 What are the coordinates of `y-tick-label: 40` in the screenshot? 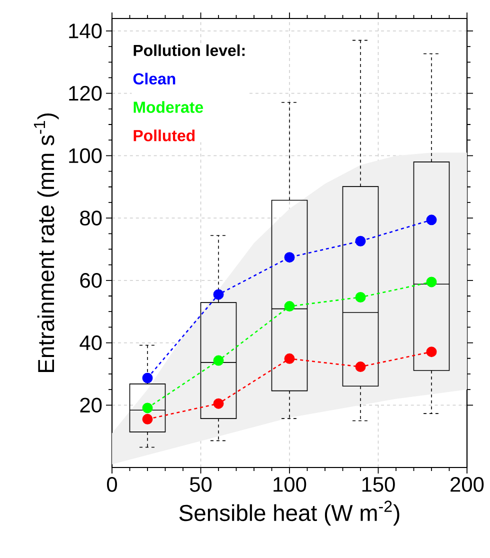 It's located at (91, 342).